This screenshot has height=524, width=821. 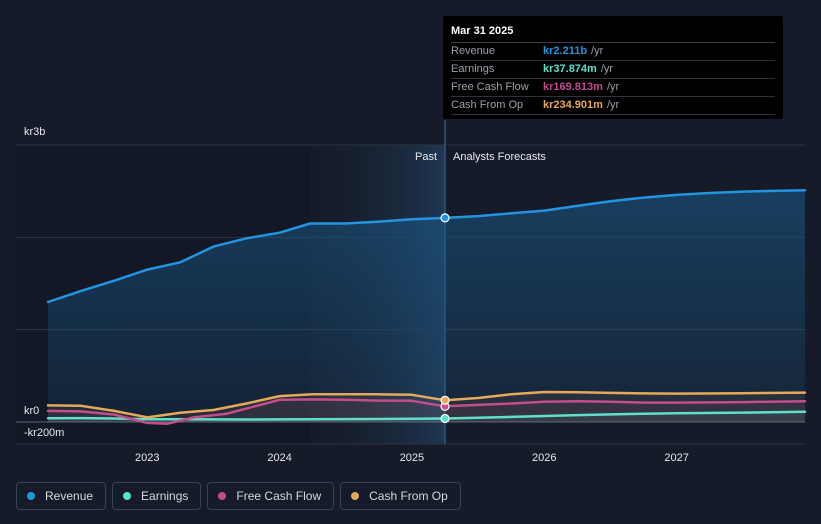 What do you see at coordinates (676, 458) in the screenshot?
I see `x-tick-label: 2027` at bounding box center [676, 458].